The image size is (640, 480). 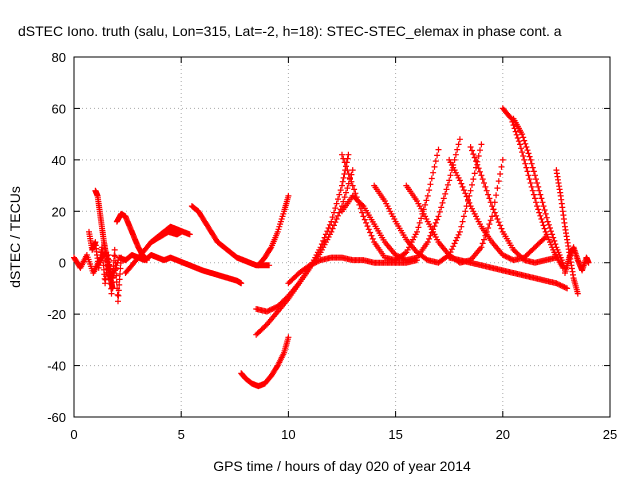 I want to click on y-tick-label: -20, so click(x=56, y=314).